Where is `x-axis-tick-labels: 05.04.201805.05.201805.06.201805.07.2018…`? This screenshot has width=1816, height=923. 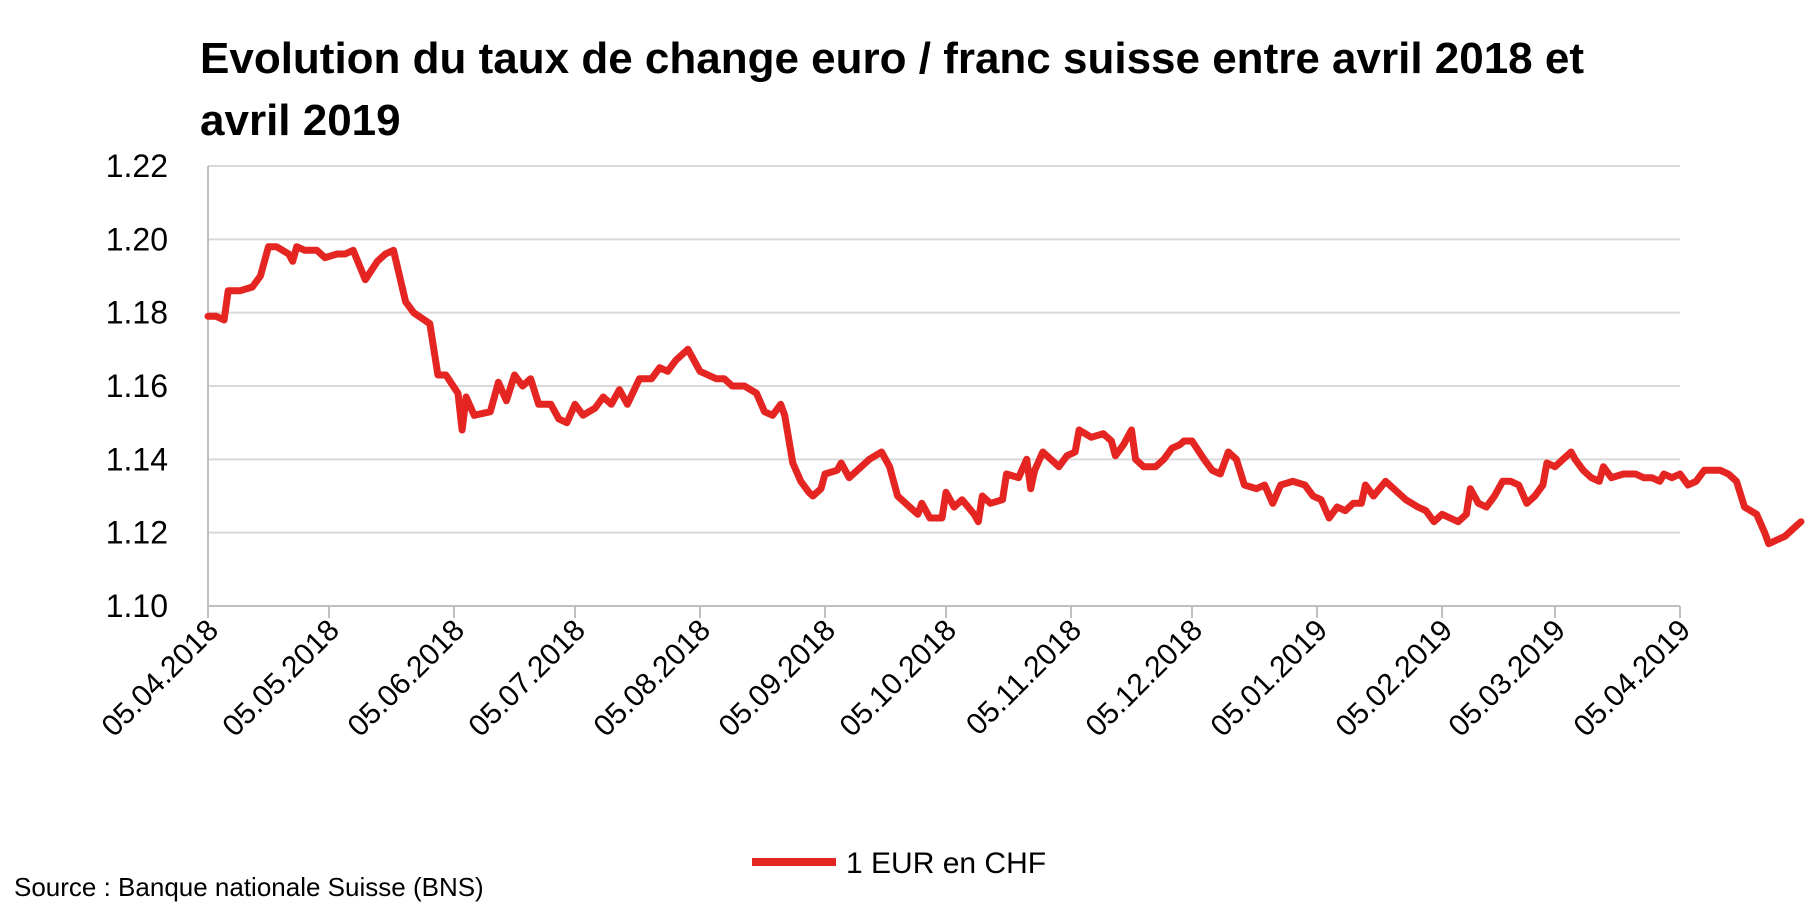
x-axis-tick-labels: 05.04.201805.05.201805.06.201805.07.2018… is located at coordinates (896, 679).